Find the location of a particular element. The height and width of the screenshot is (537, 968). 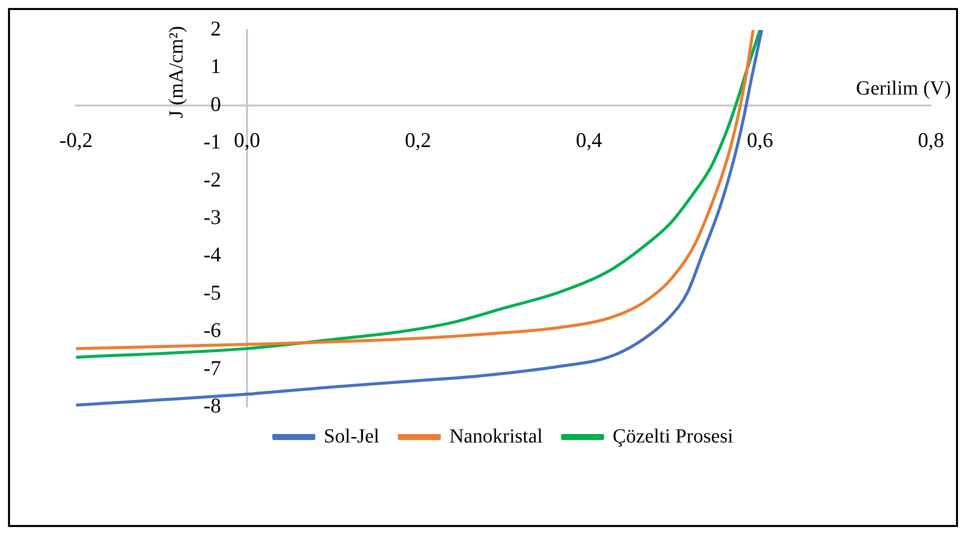

y-tick-label: -6 is located at coordinates (212, 330).